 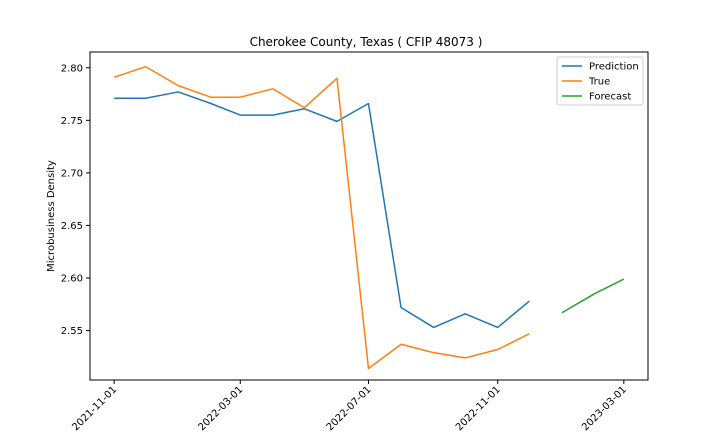 What do you see at coordinates (221, 408) in the screenshot?
I see `x-tick-label: 2022-03-01` at bounding box center [221, 408].